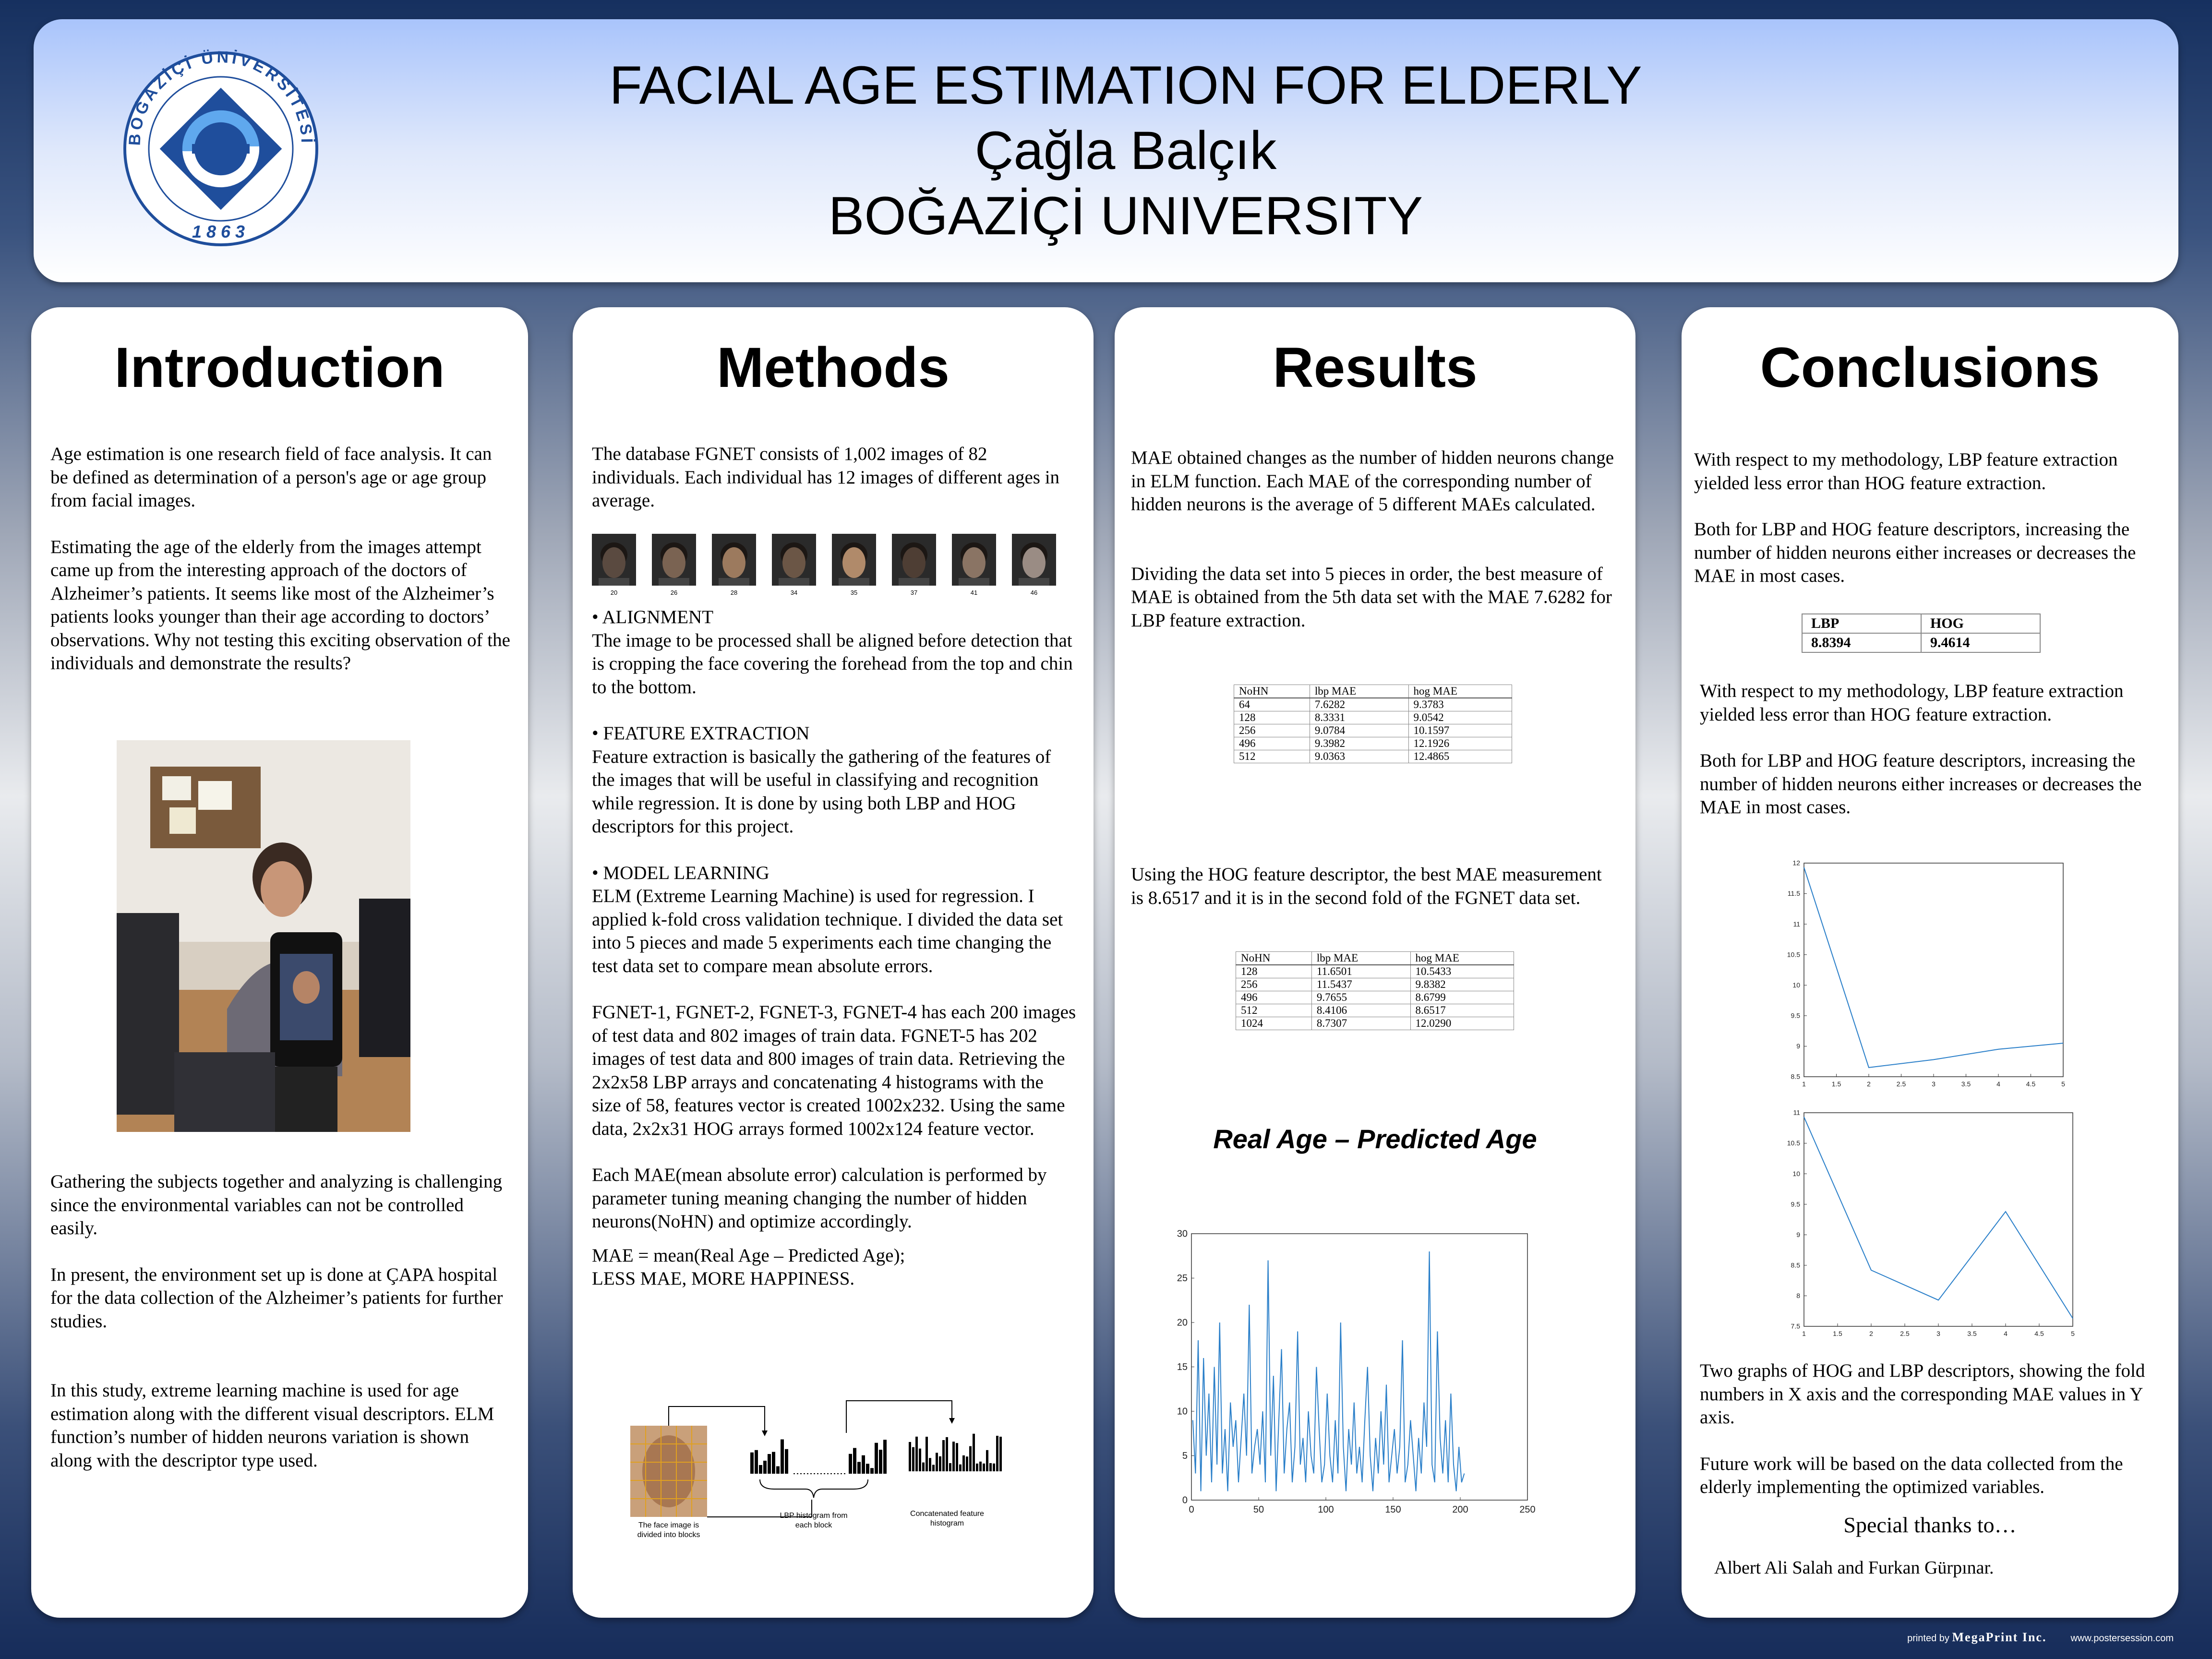 This screenshot has height=1659, width=2212. I want to click on table-cell: 8.6517, so click(1462, 1011).